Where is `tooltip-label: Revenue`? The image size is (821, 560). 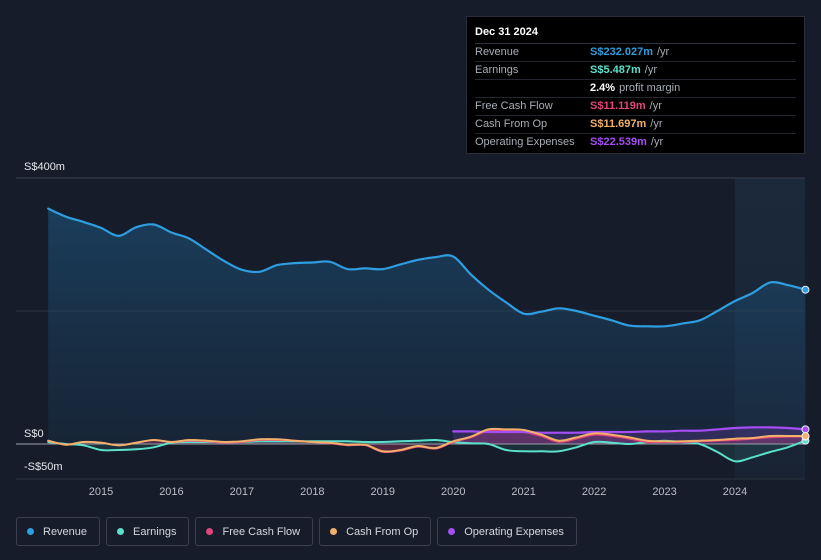
tooltip-label: Revenue is located at coordinates (497, 52).